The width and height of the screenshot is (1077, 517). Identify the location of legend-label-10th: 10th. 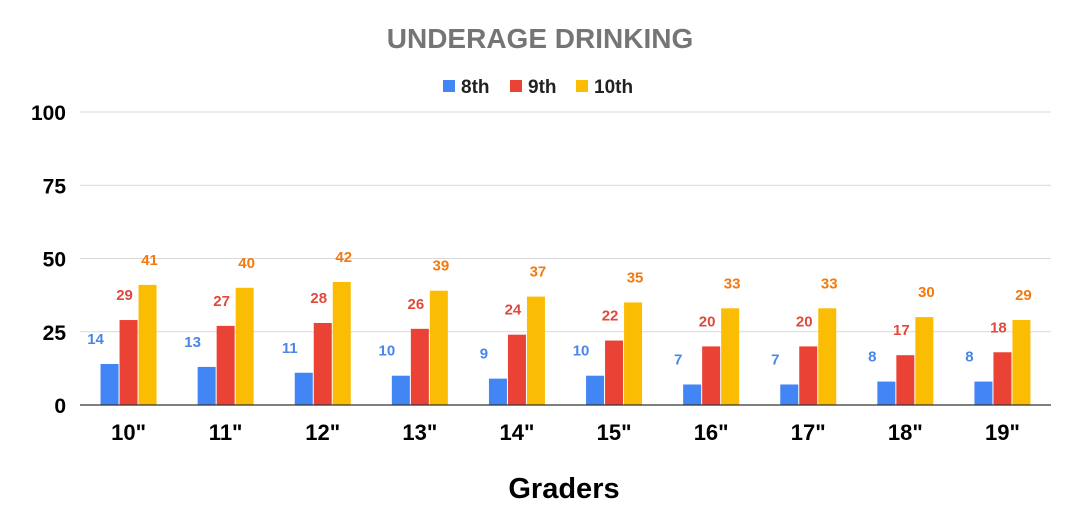
(613, 87).